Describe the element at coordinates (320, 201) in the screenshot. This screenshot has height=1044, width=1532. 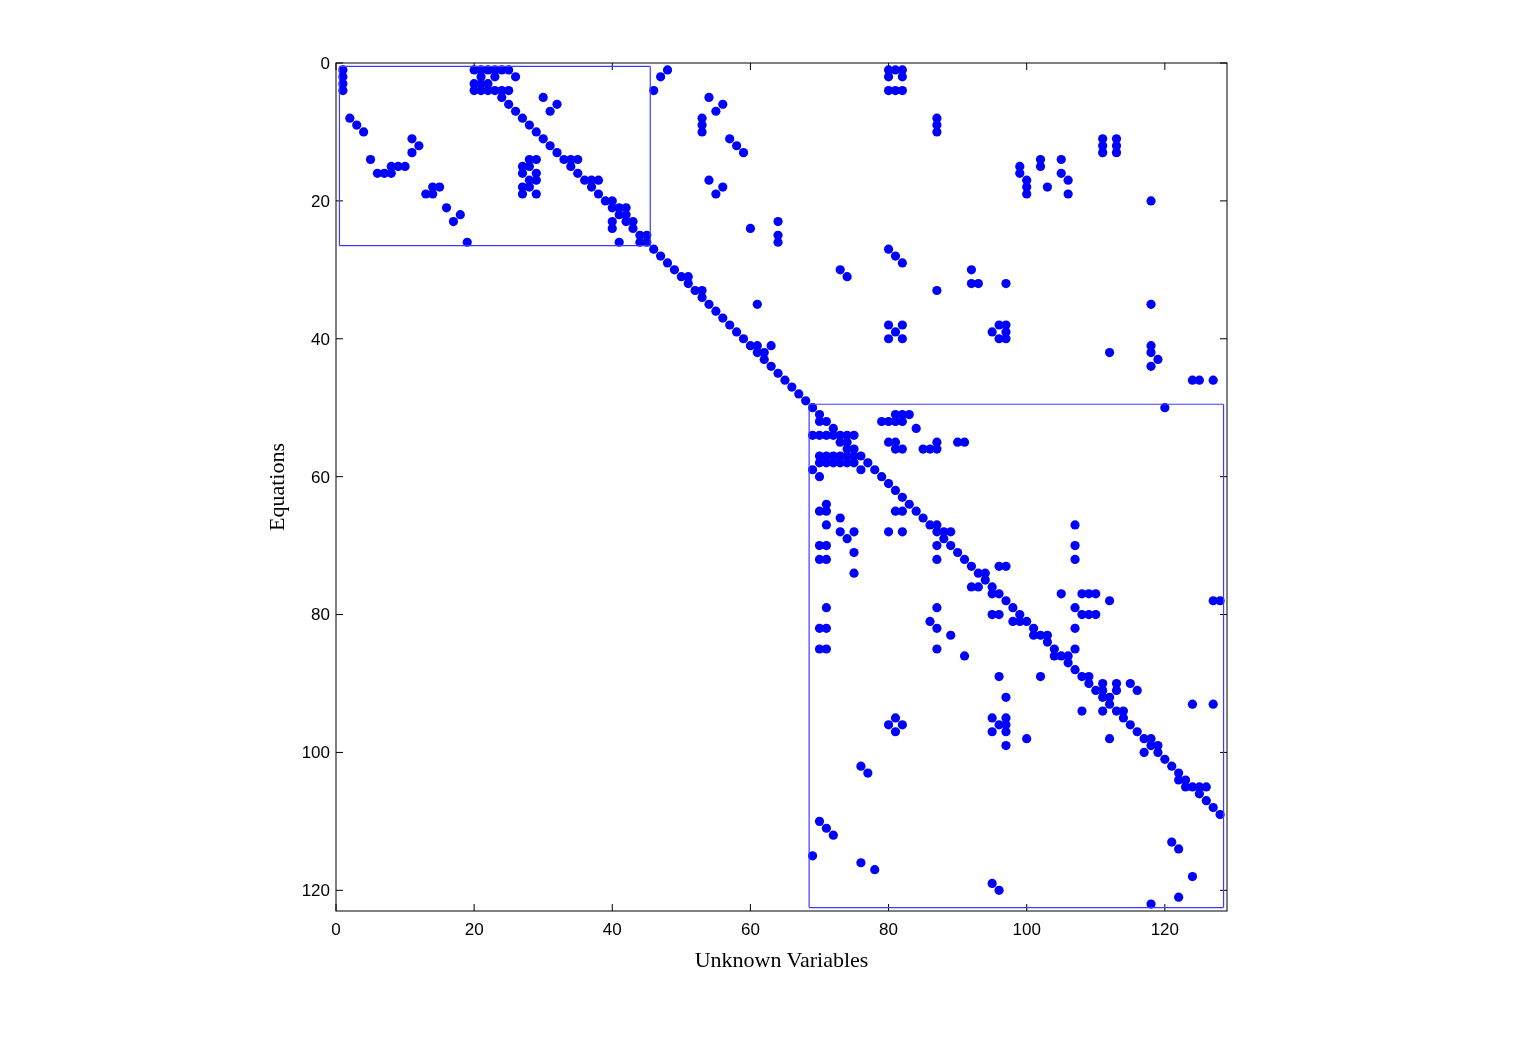
I see `y-tick-label: 20` at that location.